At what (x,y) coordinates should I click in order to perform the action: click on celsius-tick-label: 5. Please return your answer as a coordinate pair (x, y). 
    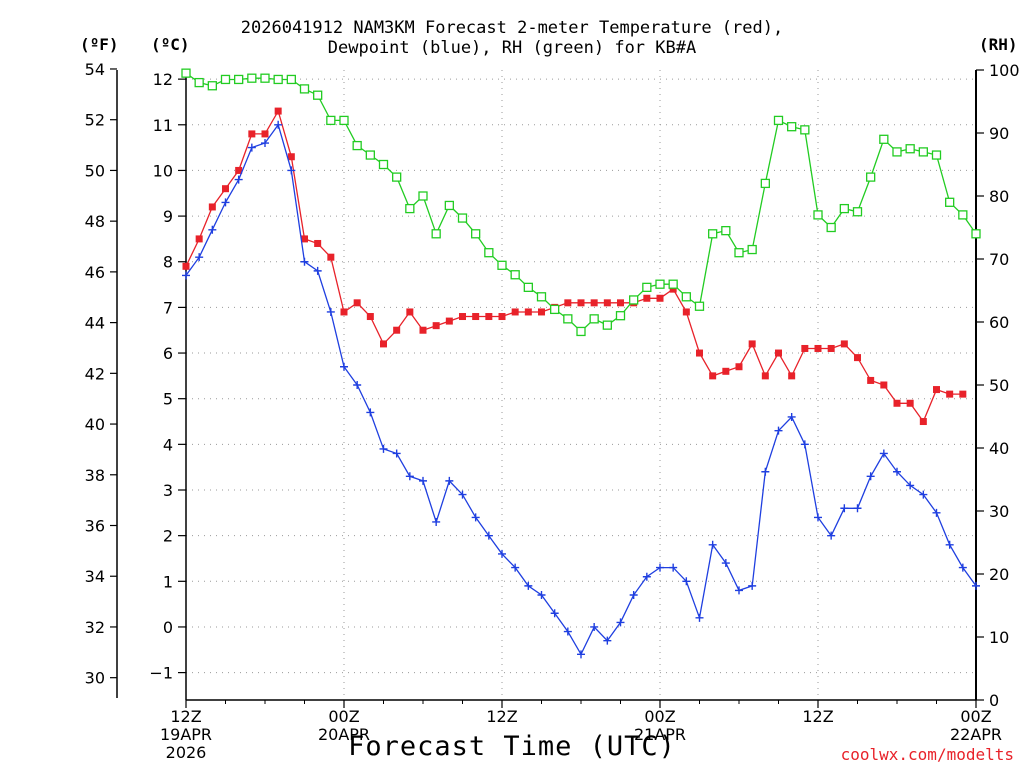
    Looking at the image, I should click on (168, 399).